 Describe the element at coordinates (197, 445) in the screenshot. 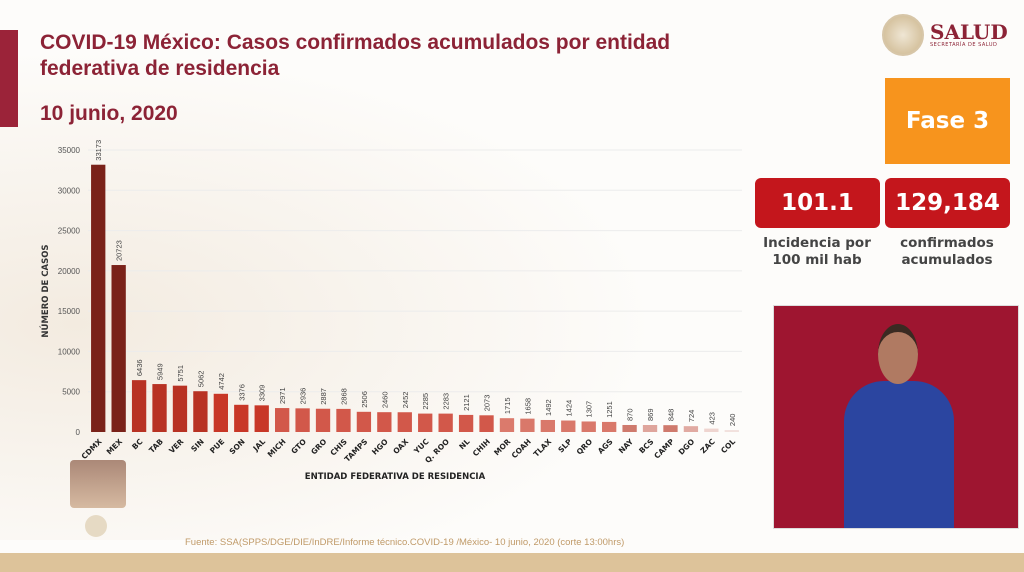

I see `x-tick-label: SIN` at that location.